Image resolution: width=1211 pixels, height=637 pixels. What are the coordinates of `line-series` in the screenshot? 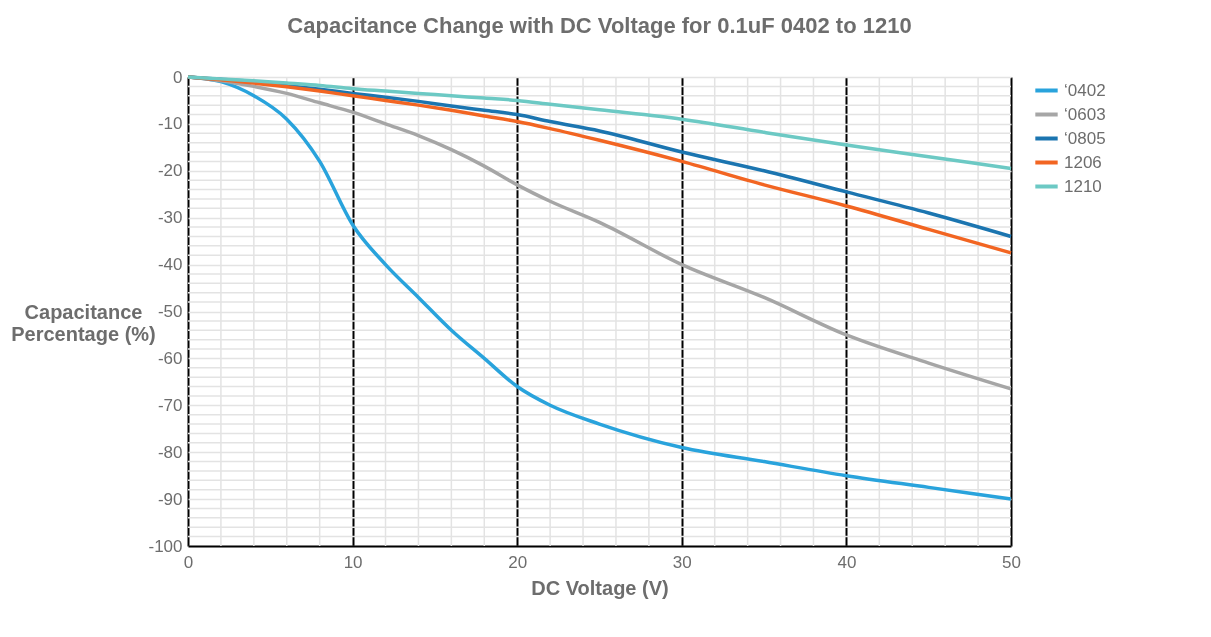 It's located at (599, 123).